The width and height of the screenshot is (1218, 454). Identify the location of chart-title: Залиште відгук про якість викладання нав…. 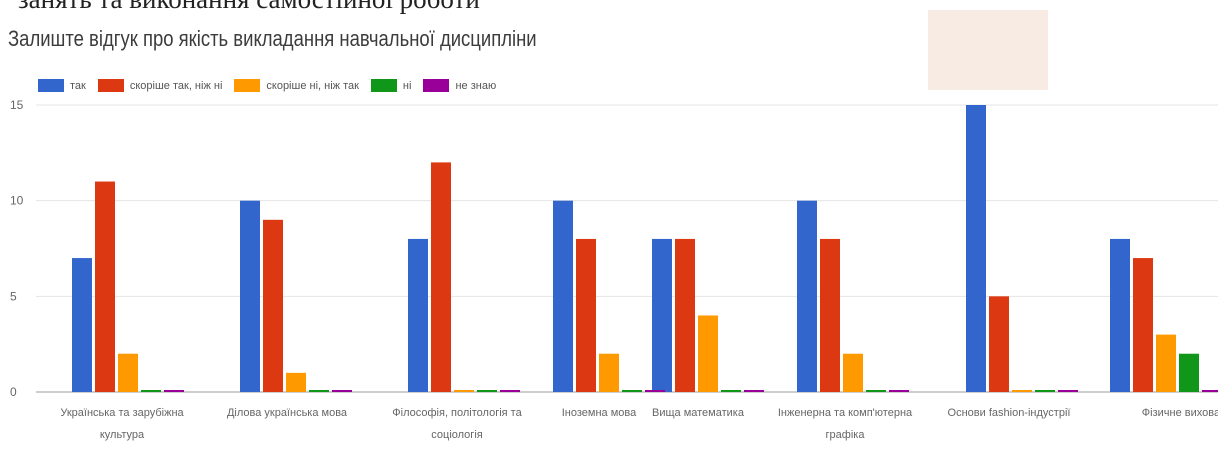
(272, 38).